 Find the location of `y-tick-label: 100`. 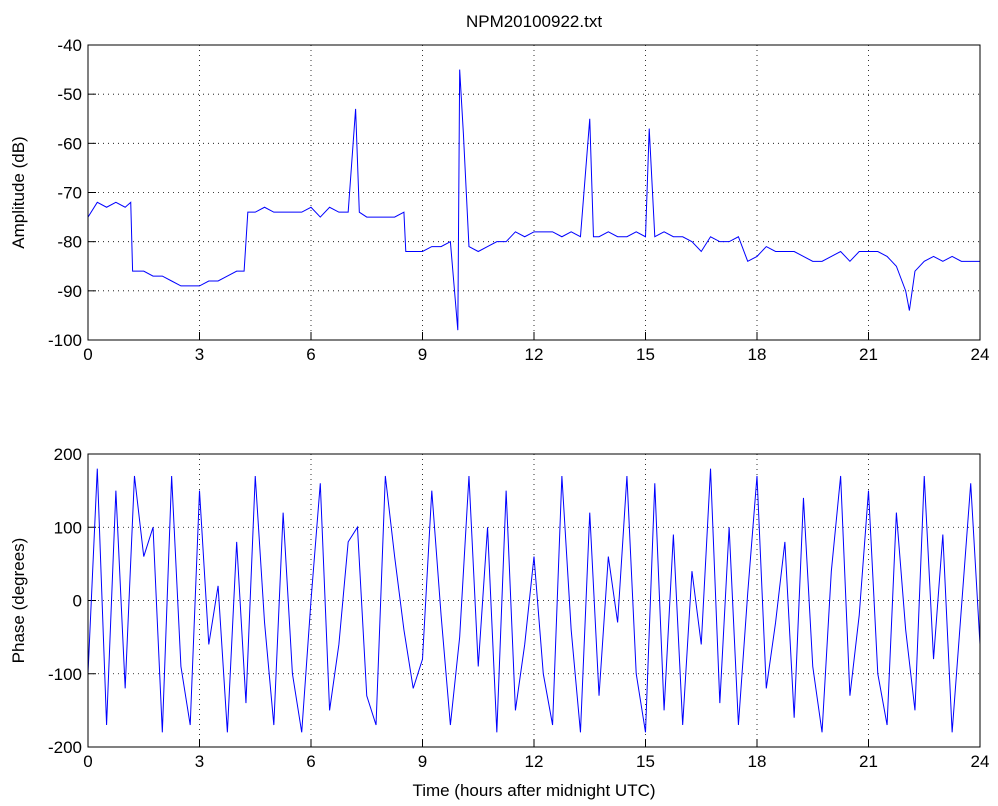

y-tick-label: 100 is located at coordinates (68, 527).